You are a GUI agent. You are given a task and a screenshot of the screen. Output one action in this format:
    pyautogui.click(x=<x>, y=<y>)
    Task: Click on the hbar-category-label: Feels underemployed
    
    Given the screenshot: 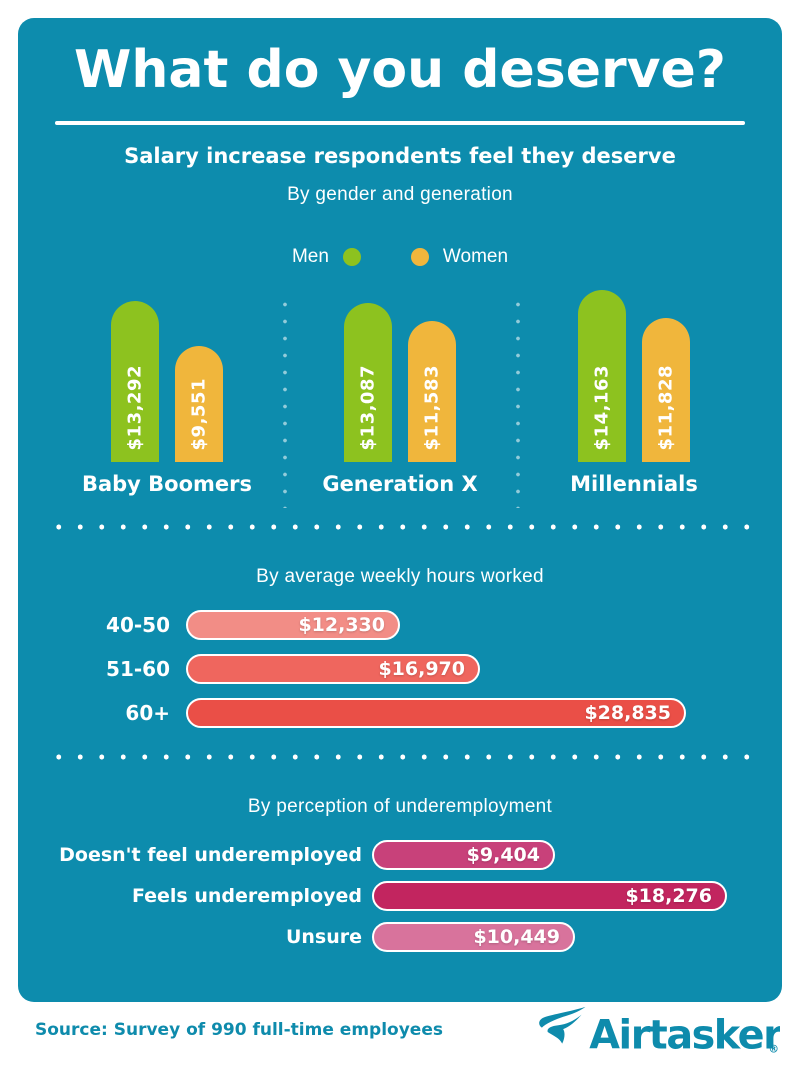 What is the action you would take?
    pyautogui.click(x=246, y=896)
    